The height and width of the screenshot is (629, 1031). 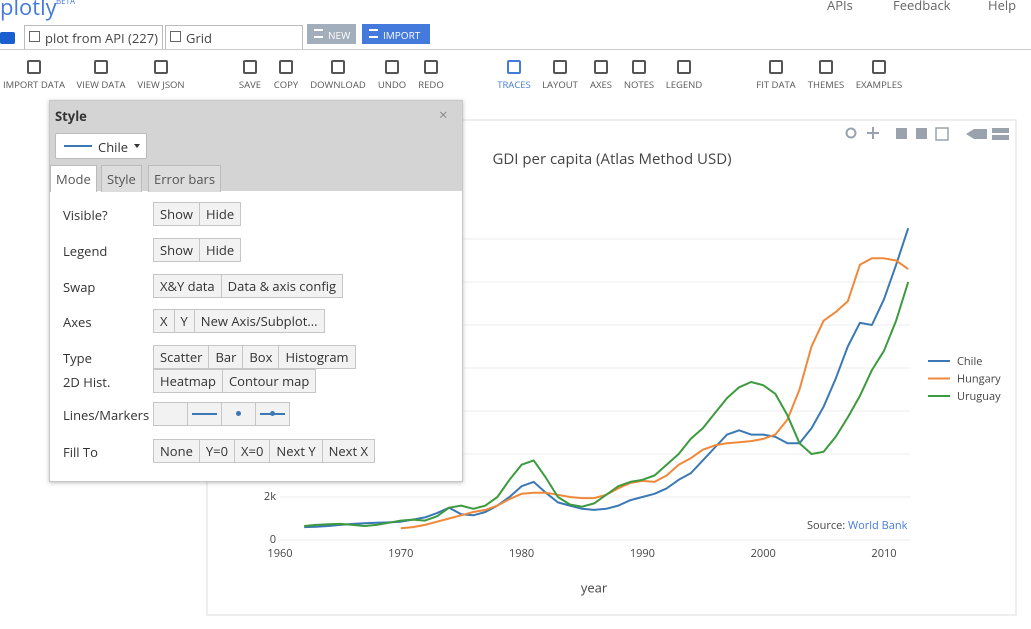 What do you see at coordinates (338, 84) in the screenshot?
I see `toolbar-label: DOWNLOAD` at bounding box center [338, 84].